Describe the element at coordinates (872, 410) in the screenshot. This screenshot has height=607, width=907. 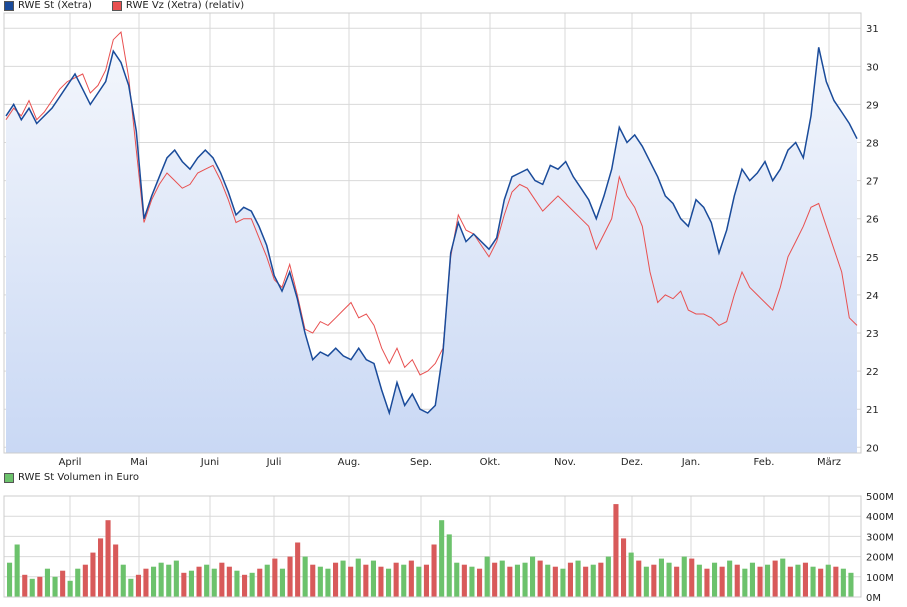
I see `price-y-tick-label: 21` at that location.